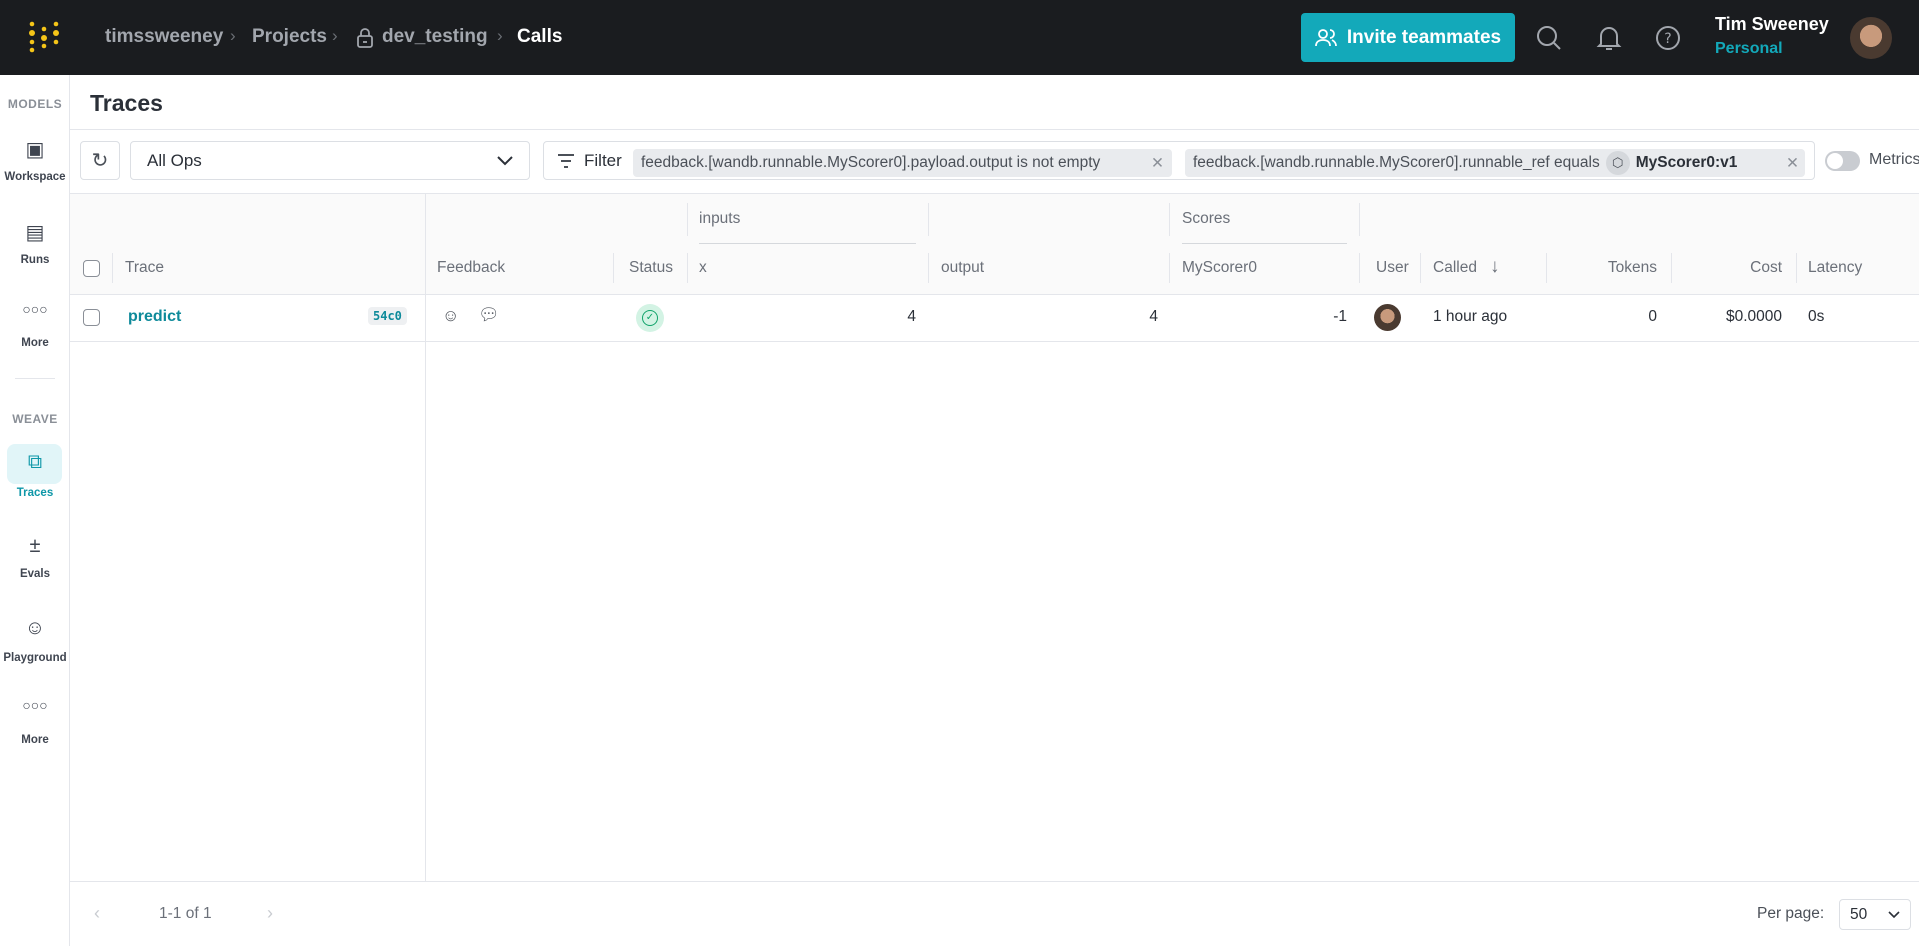 The image size is (1919, 946). What do you see at coordinates (1153, 316) in the screenshot?
I see `cell-output: 4` at bounding box center [1153, 316].